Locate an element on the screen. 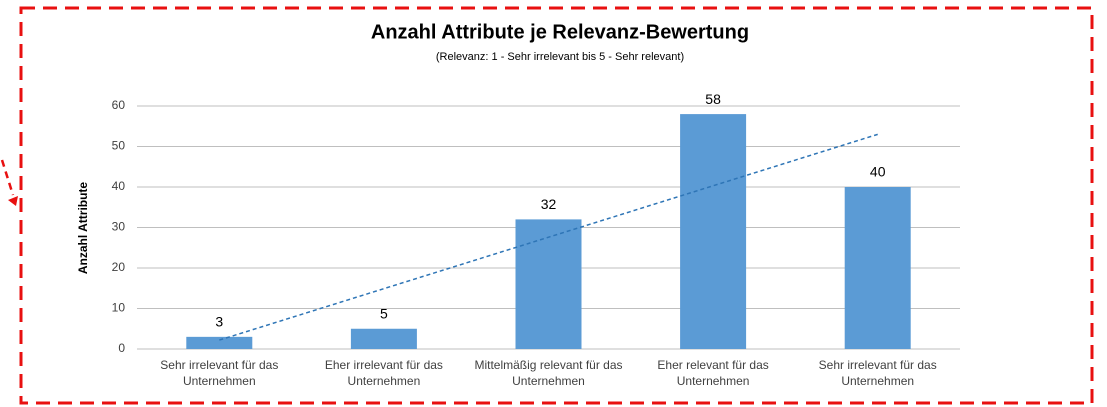 The image size is (1107, 407). arrow-head is located at coordinates (13, 201).